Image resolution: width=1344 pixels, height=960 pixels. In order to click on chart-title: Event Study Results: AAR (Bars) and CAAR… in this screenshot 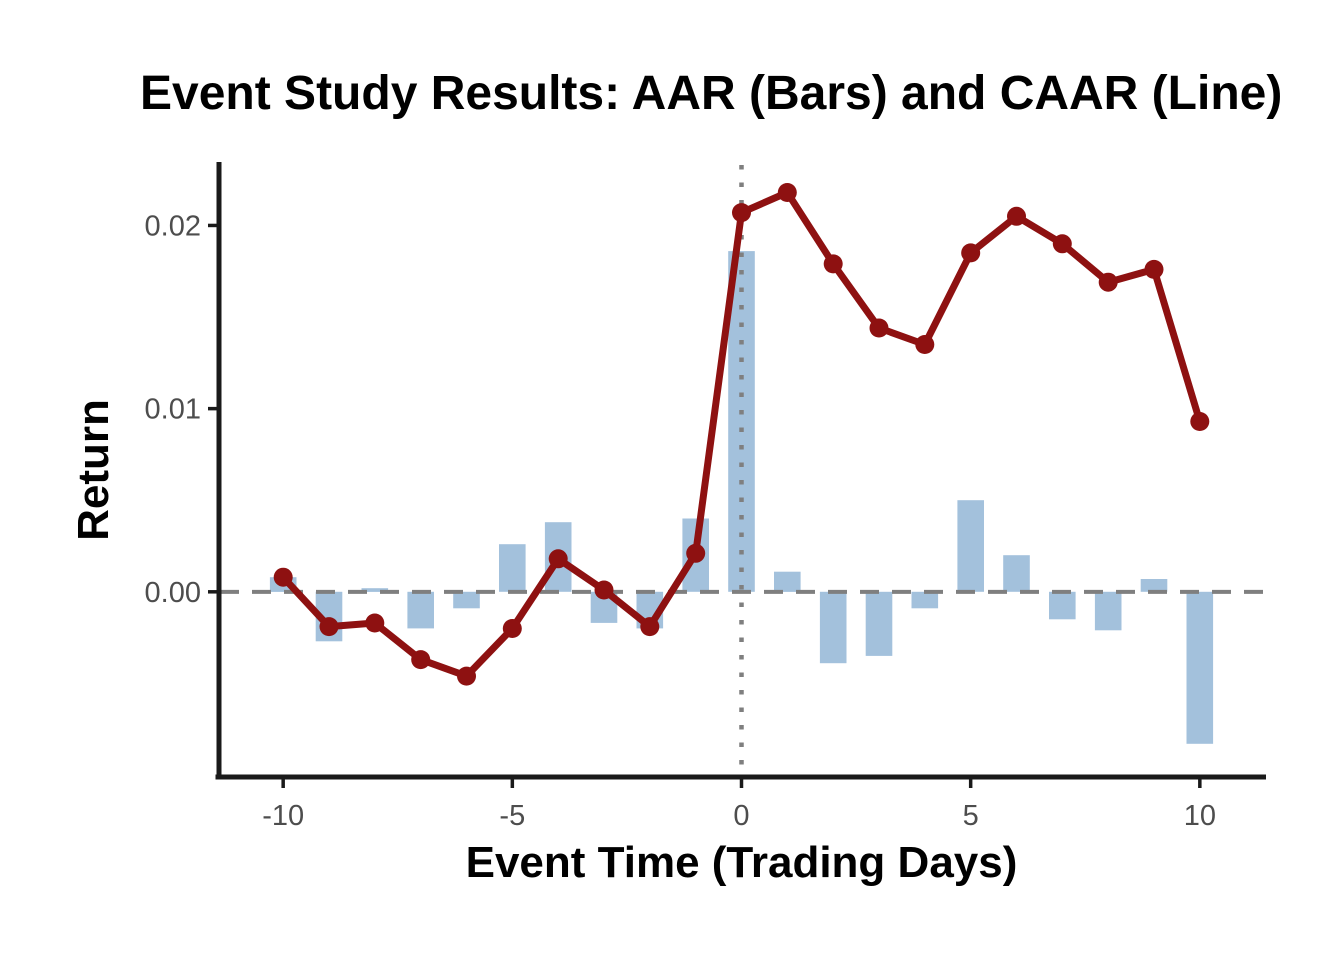, I will do `click(711, 93)`.